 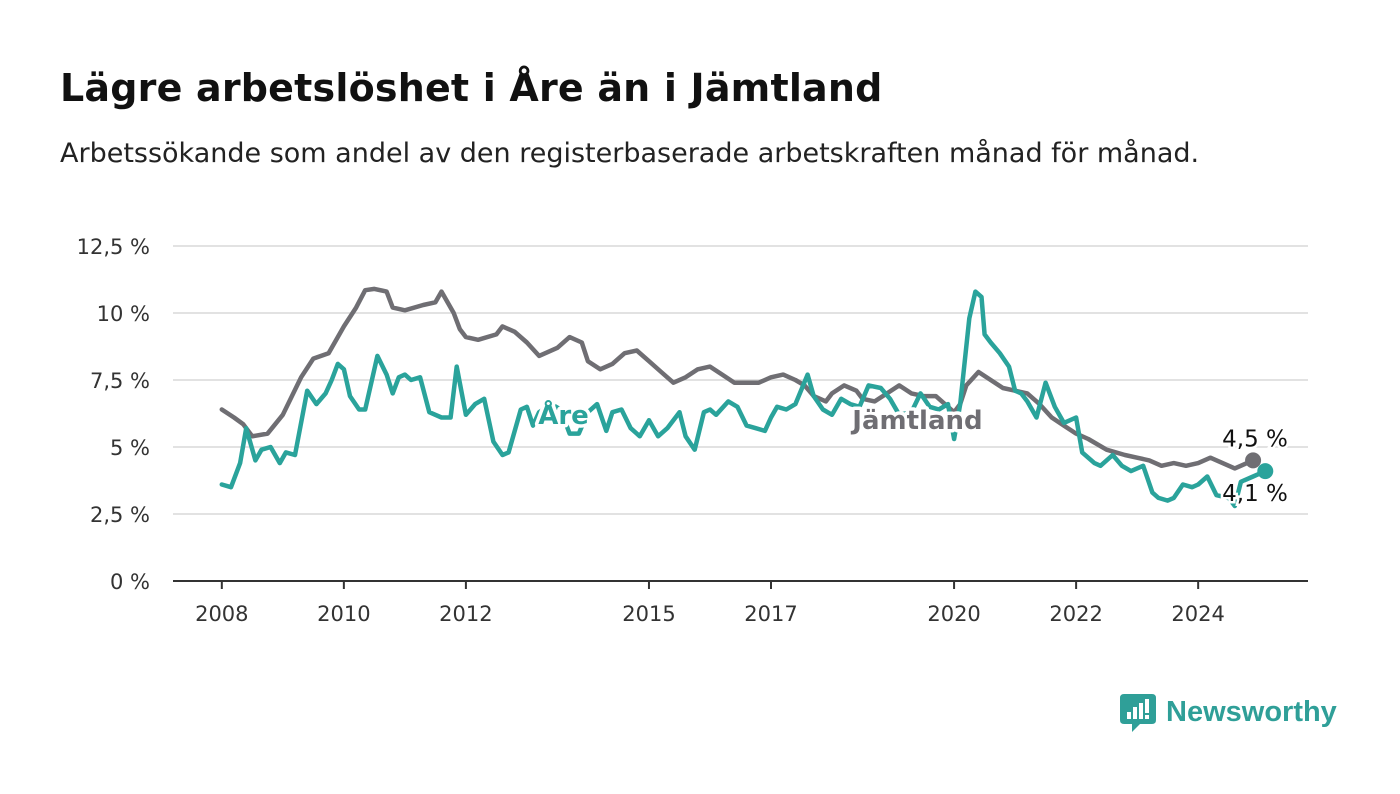 What do you see at coordinates (1265, 471) in the screenshot?
I see `end-point-are` at bounding box center [1265, 471].